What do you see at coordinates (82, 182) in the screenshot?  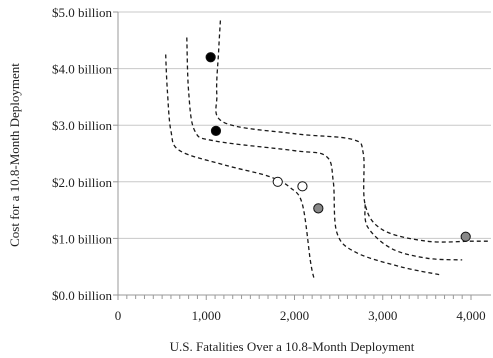 I see `y-tick-label: $2.0 billion` at bounding box center [82, 182].